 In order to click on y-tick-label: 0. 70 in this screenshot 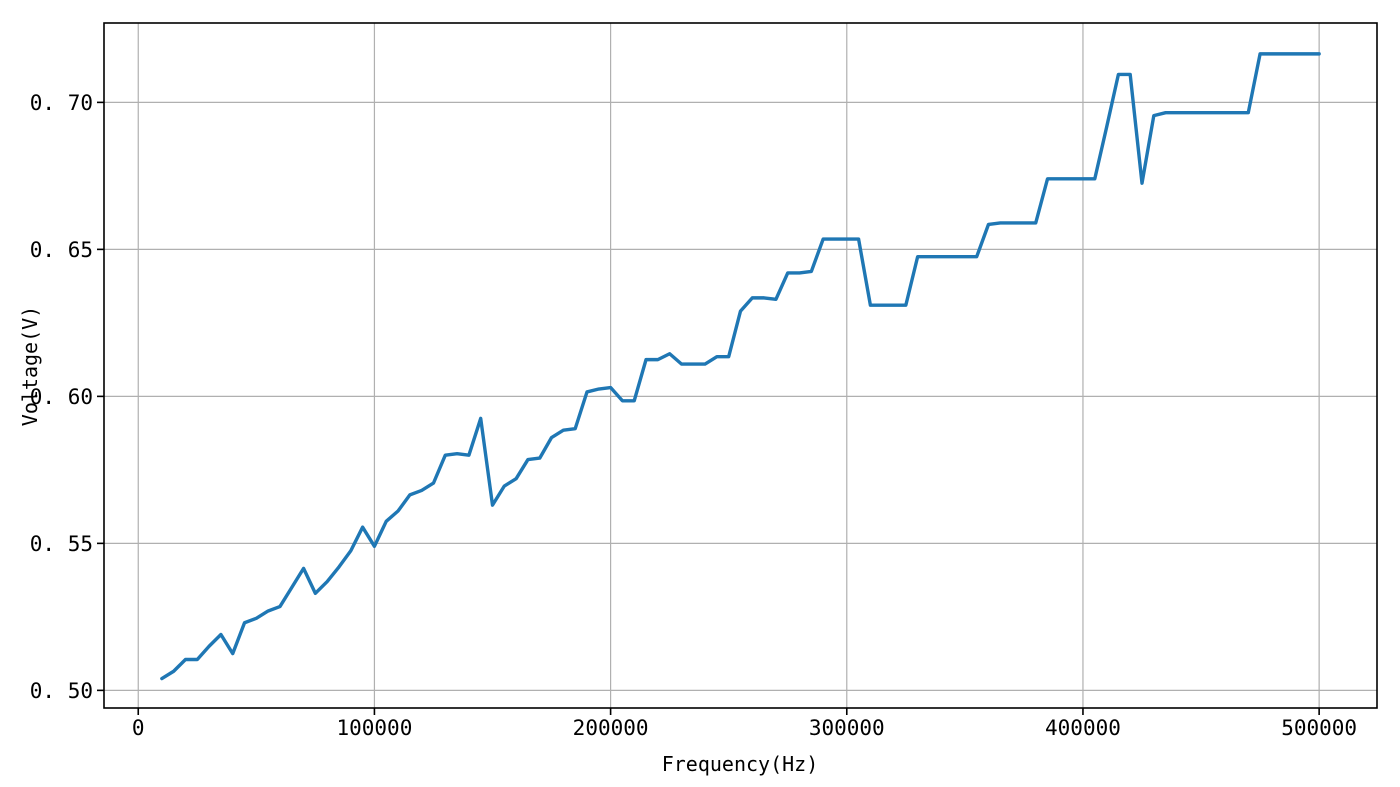, I will do `click(61, 103)`.